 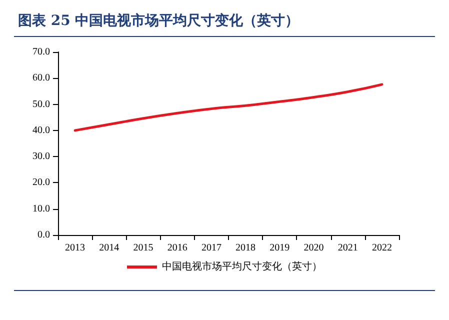 What do you see at coordinates (41, 130) in the screenshot?
I see `y-tick-label: 40.0` at bounding box center [41, 130].